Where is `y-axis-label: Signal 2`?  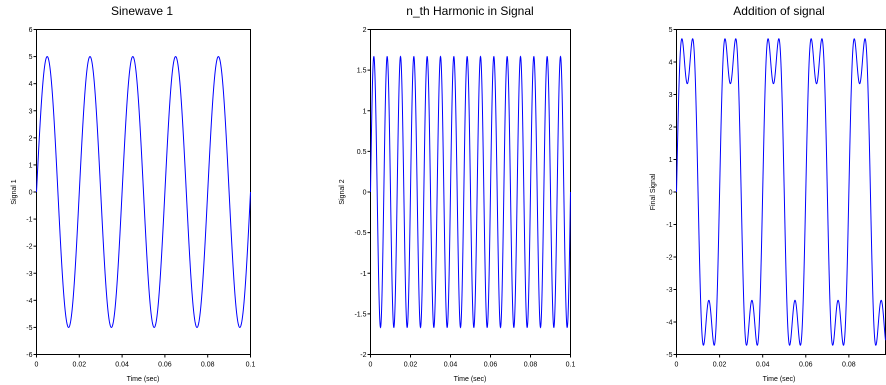 y-axis-label: Signal 2 is located at coordinates (342, 191).